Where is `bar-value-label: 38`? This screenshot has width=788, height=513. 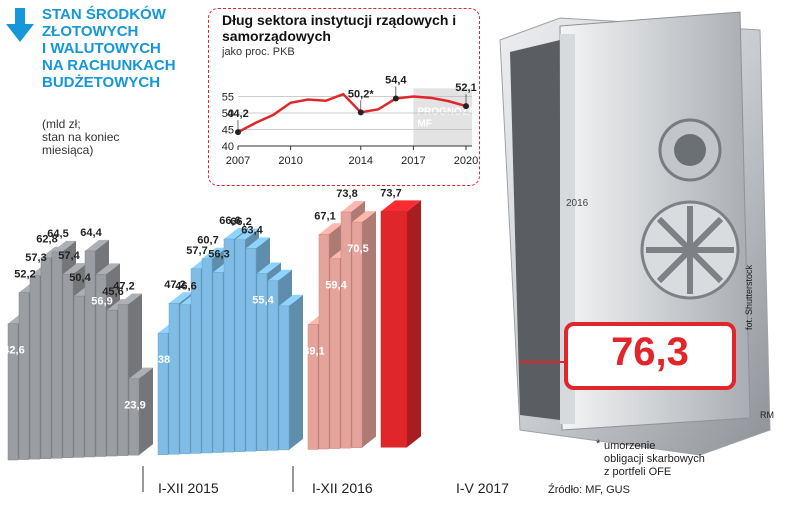 bar-value-label: 38 is located at coordinates (164, 360).